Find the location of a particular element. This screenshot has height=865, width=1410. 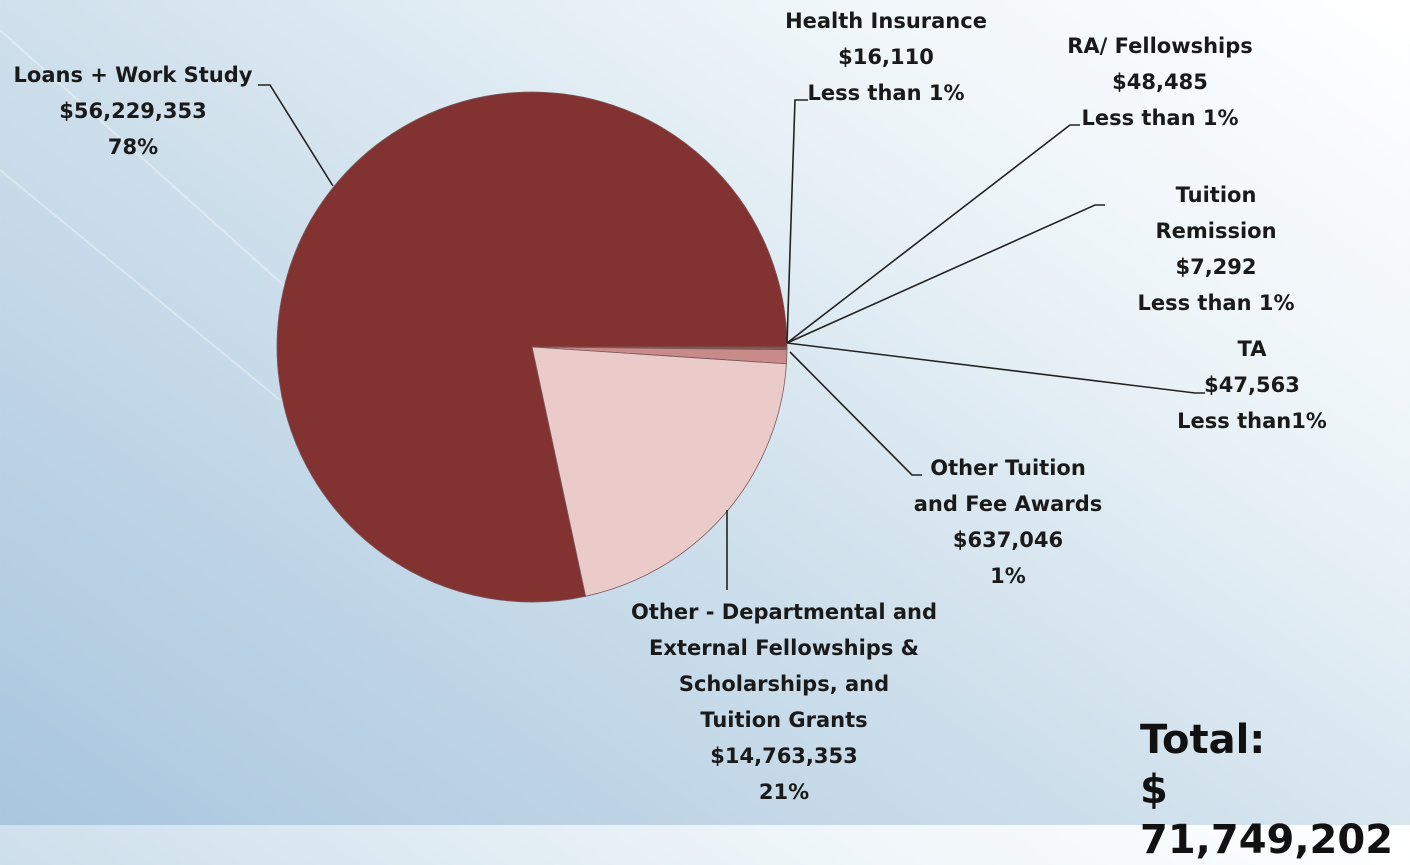

category-name: Health Insurance is located at coordinates (886, 21).